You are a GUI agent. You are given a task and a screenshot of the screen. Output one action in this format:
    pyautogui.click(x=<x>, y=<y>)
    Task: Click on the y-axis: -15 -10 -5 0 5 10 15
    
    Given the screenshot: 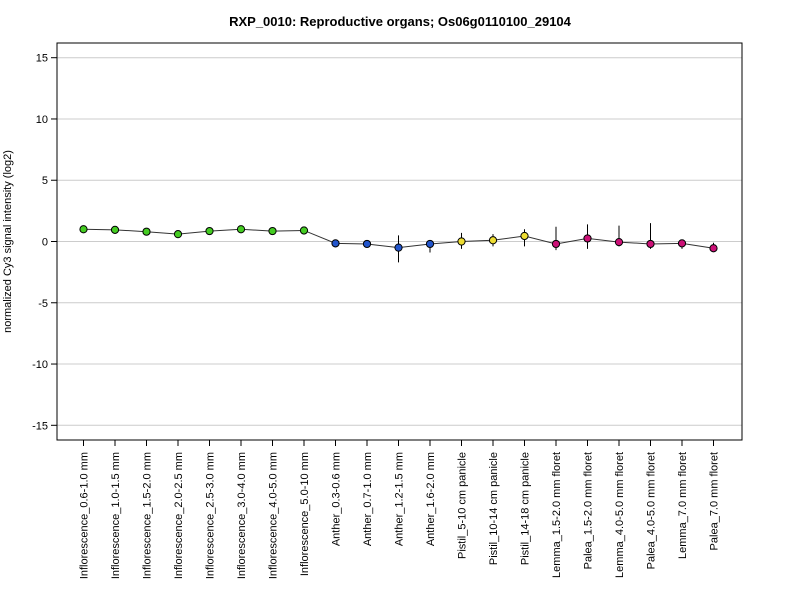 What is the action you would take?
    pyautogui.click(x=44, y=242)
    